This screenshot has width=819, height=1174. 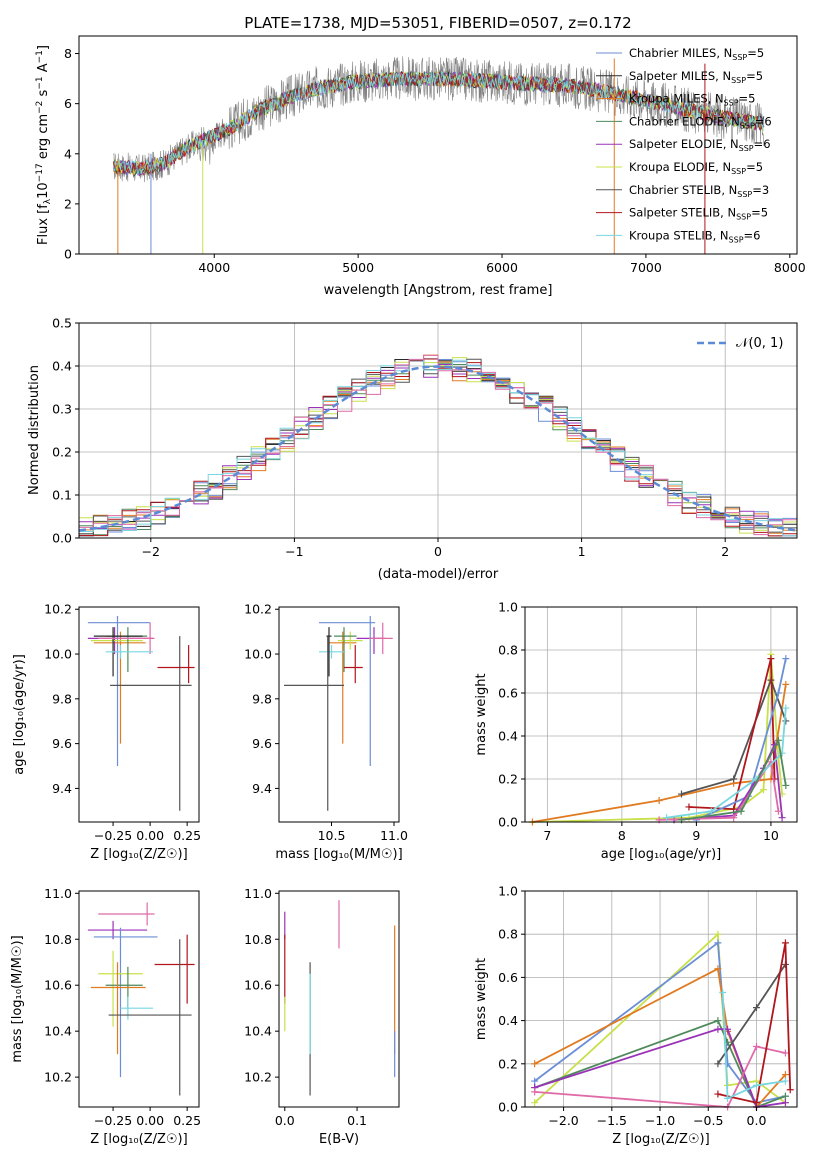 What do you see at coordinates (322, 1016) in the screenshot?
I see `mass-EBV-panel: 0.0 0.1 10.2 10.4 10.6 10.8 11.0 E(B-V)` at bounding box center [322, 1016].